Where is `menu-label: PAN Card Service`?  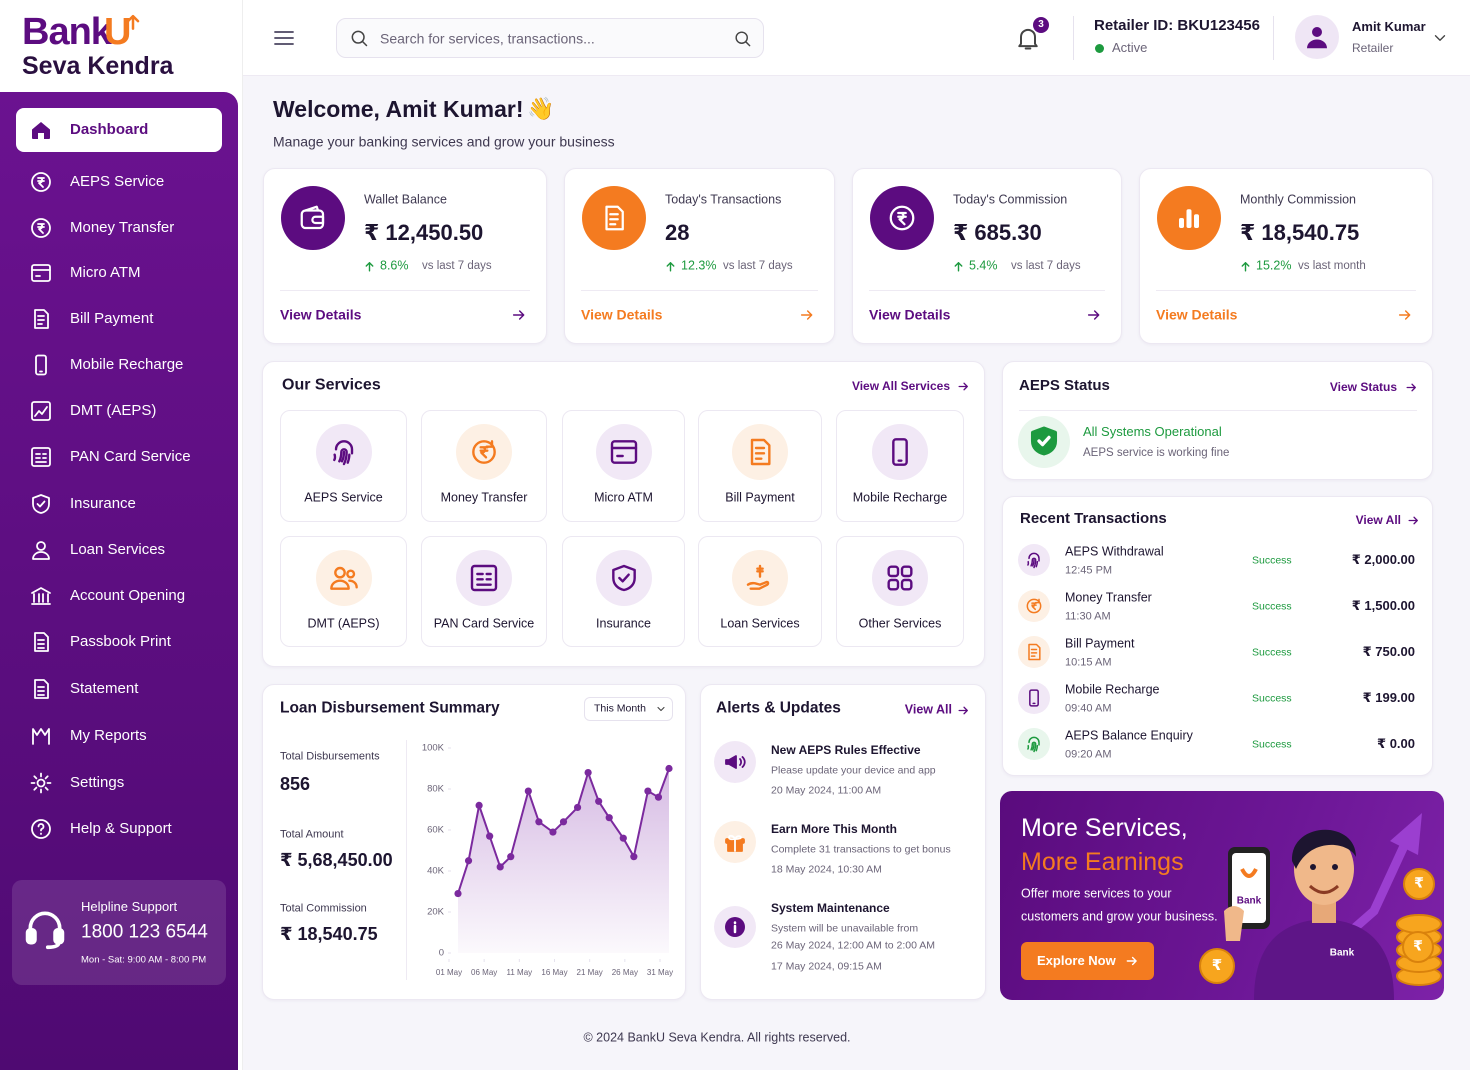 menu-label: PAN Card Service is located at coordinates (130, 456).